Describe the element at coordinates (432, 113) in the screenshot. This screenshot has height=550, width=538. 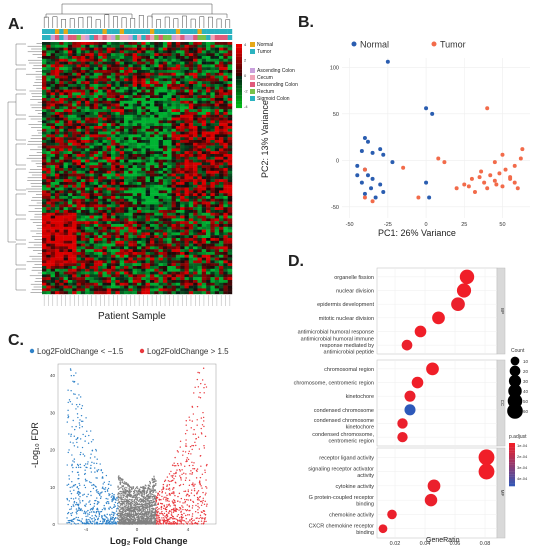
I see `pca-point-normal` at that location.